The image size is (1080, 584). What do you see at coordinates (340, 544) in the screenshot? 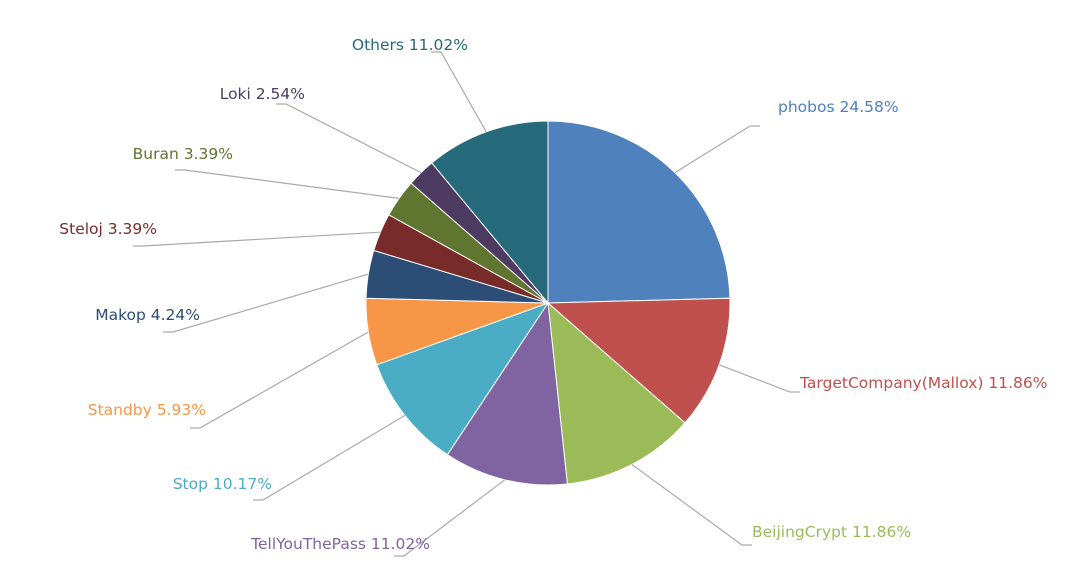
I see `slice-label: TellYouThePass 11.02%` at bounding box center [340, 544].